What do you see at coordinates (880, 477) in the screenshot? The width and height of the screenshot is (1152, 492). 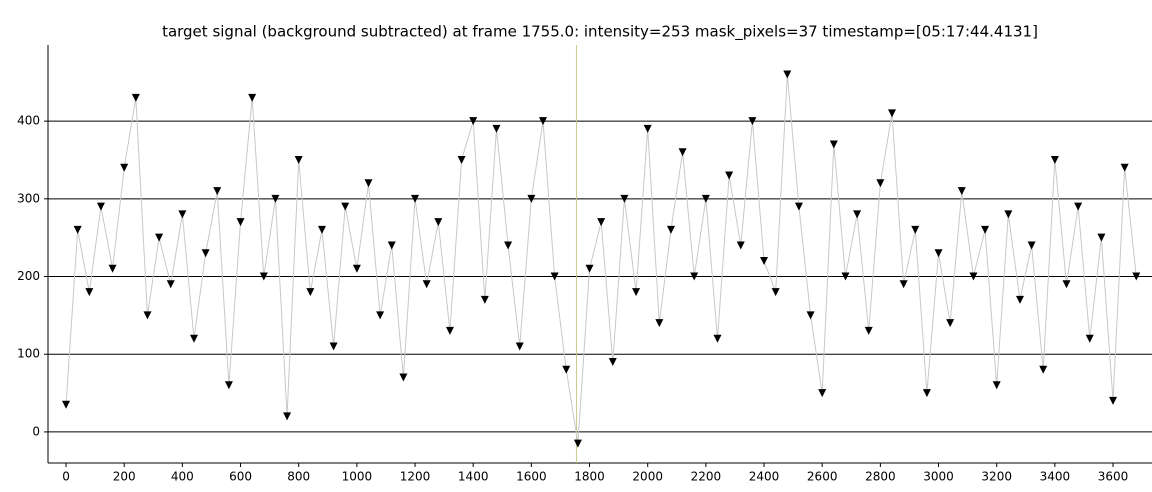 I see `x-tick-label: 2800` at bounding box center [880, 477].